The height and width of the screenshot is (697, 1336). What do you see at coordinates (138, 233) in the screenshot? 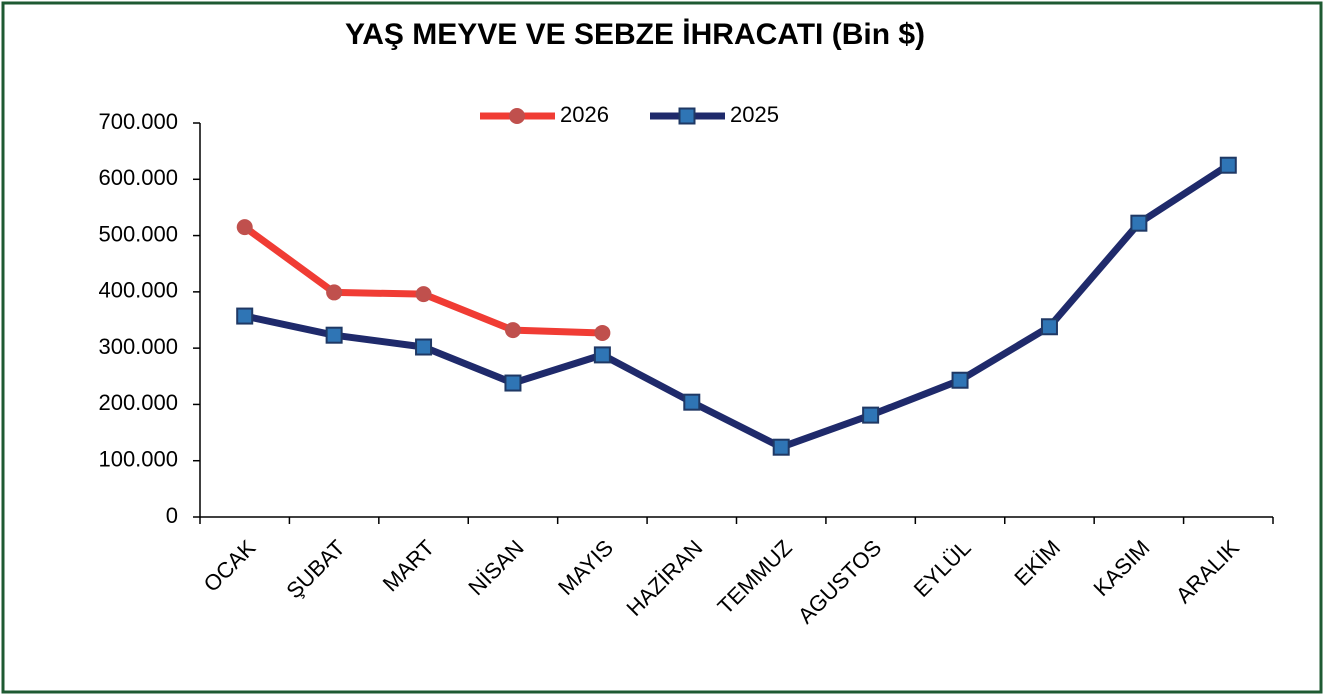
I see `y-tick-label: 500.000` at bounding box center [138, 233].